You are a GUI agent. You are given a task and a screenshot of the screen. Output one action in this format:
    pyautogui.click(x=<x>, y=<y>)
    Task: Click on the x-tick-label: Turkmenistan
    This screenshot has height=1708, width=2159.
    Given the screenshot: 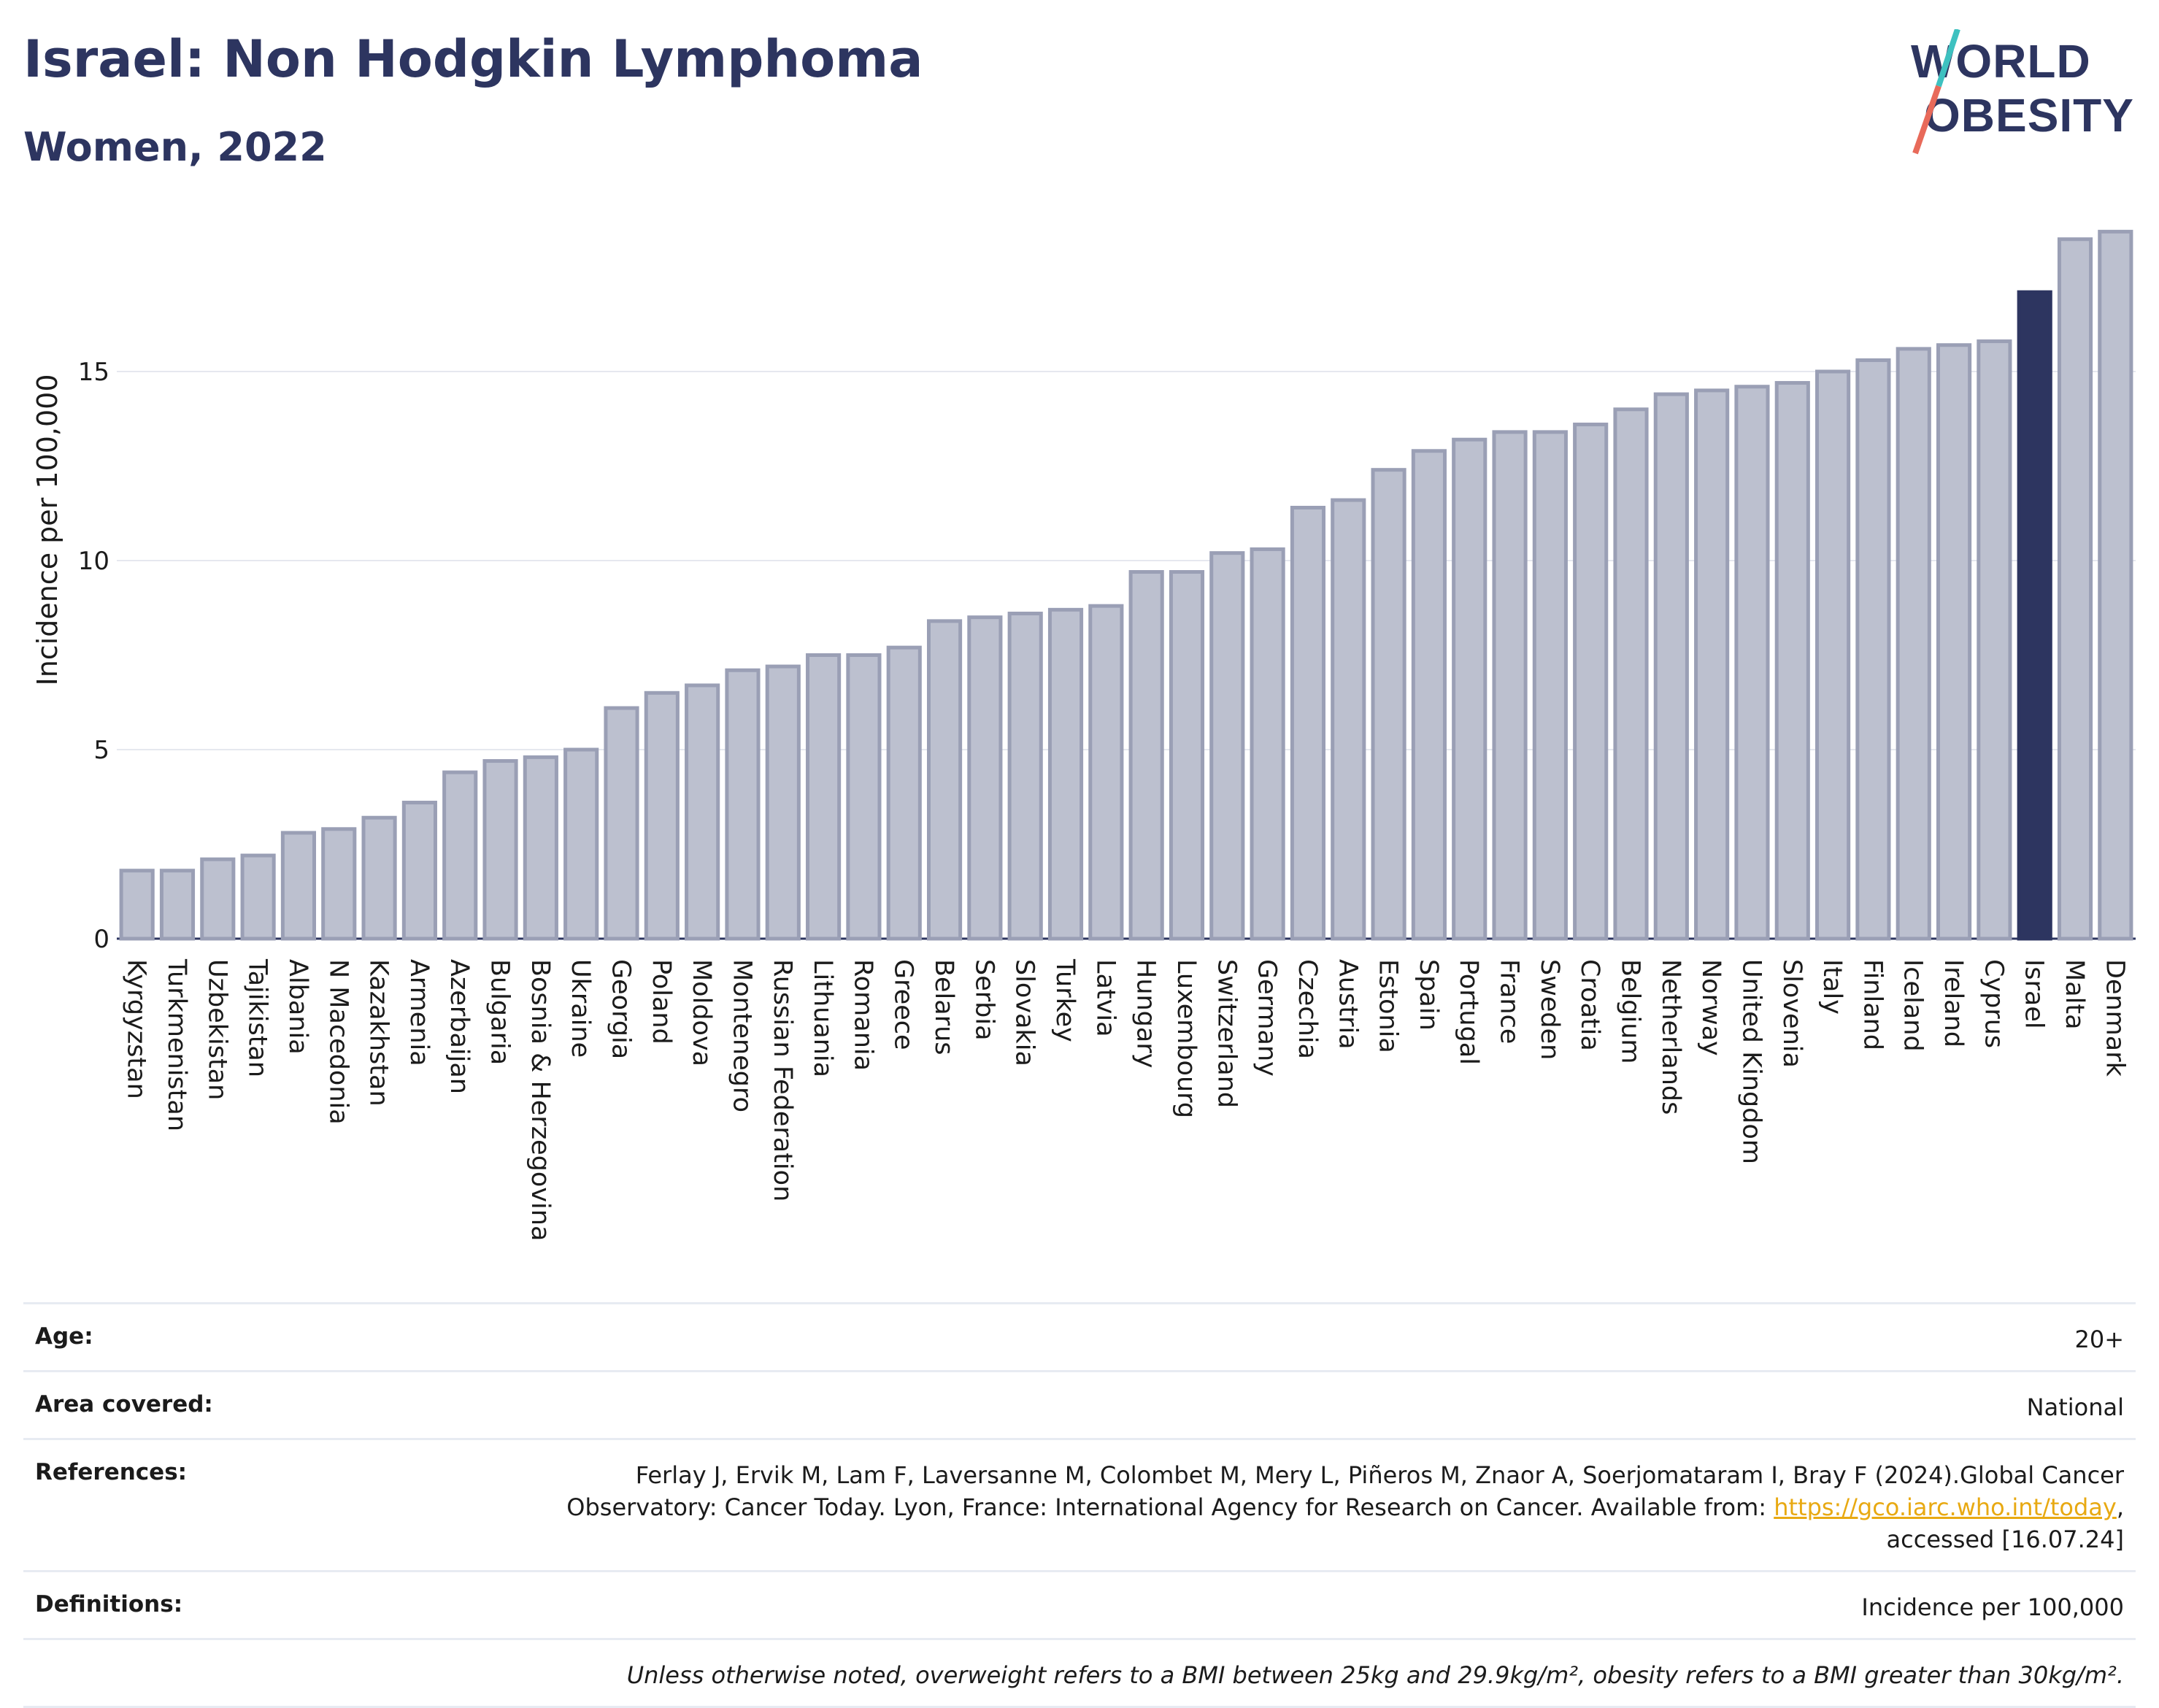 What is the action you would take?
    pyautogui.click(x=177, y=1044)
    